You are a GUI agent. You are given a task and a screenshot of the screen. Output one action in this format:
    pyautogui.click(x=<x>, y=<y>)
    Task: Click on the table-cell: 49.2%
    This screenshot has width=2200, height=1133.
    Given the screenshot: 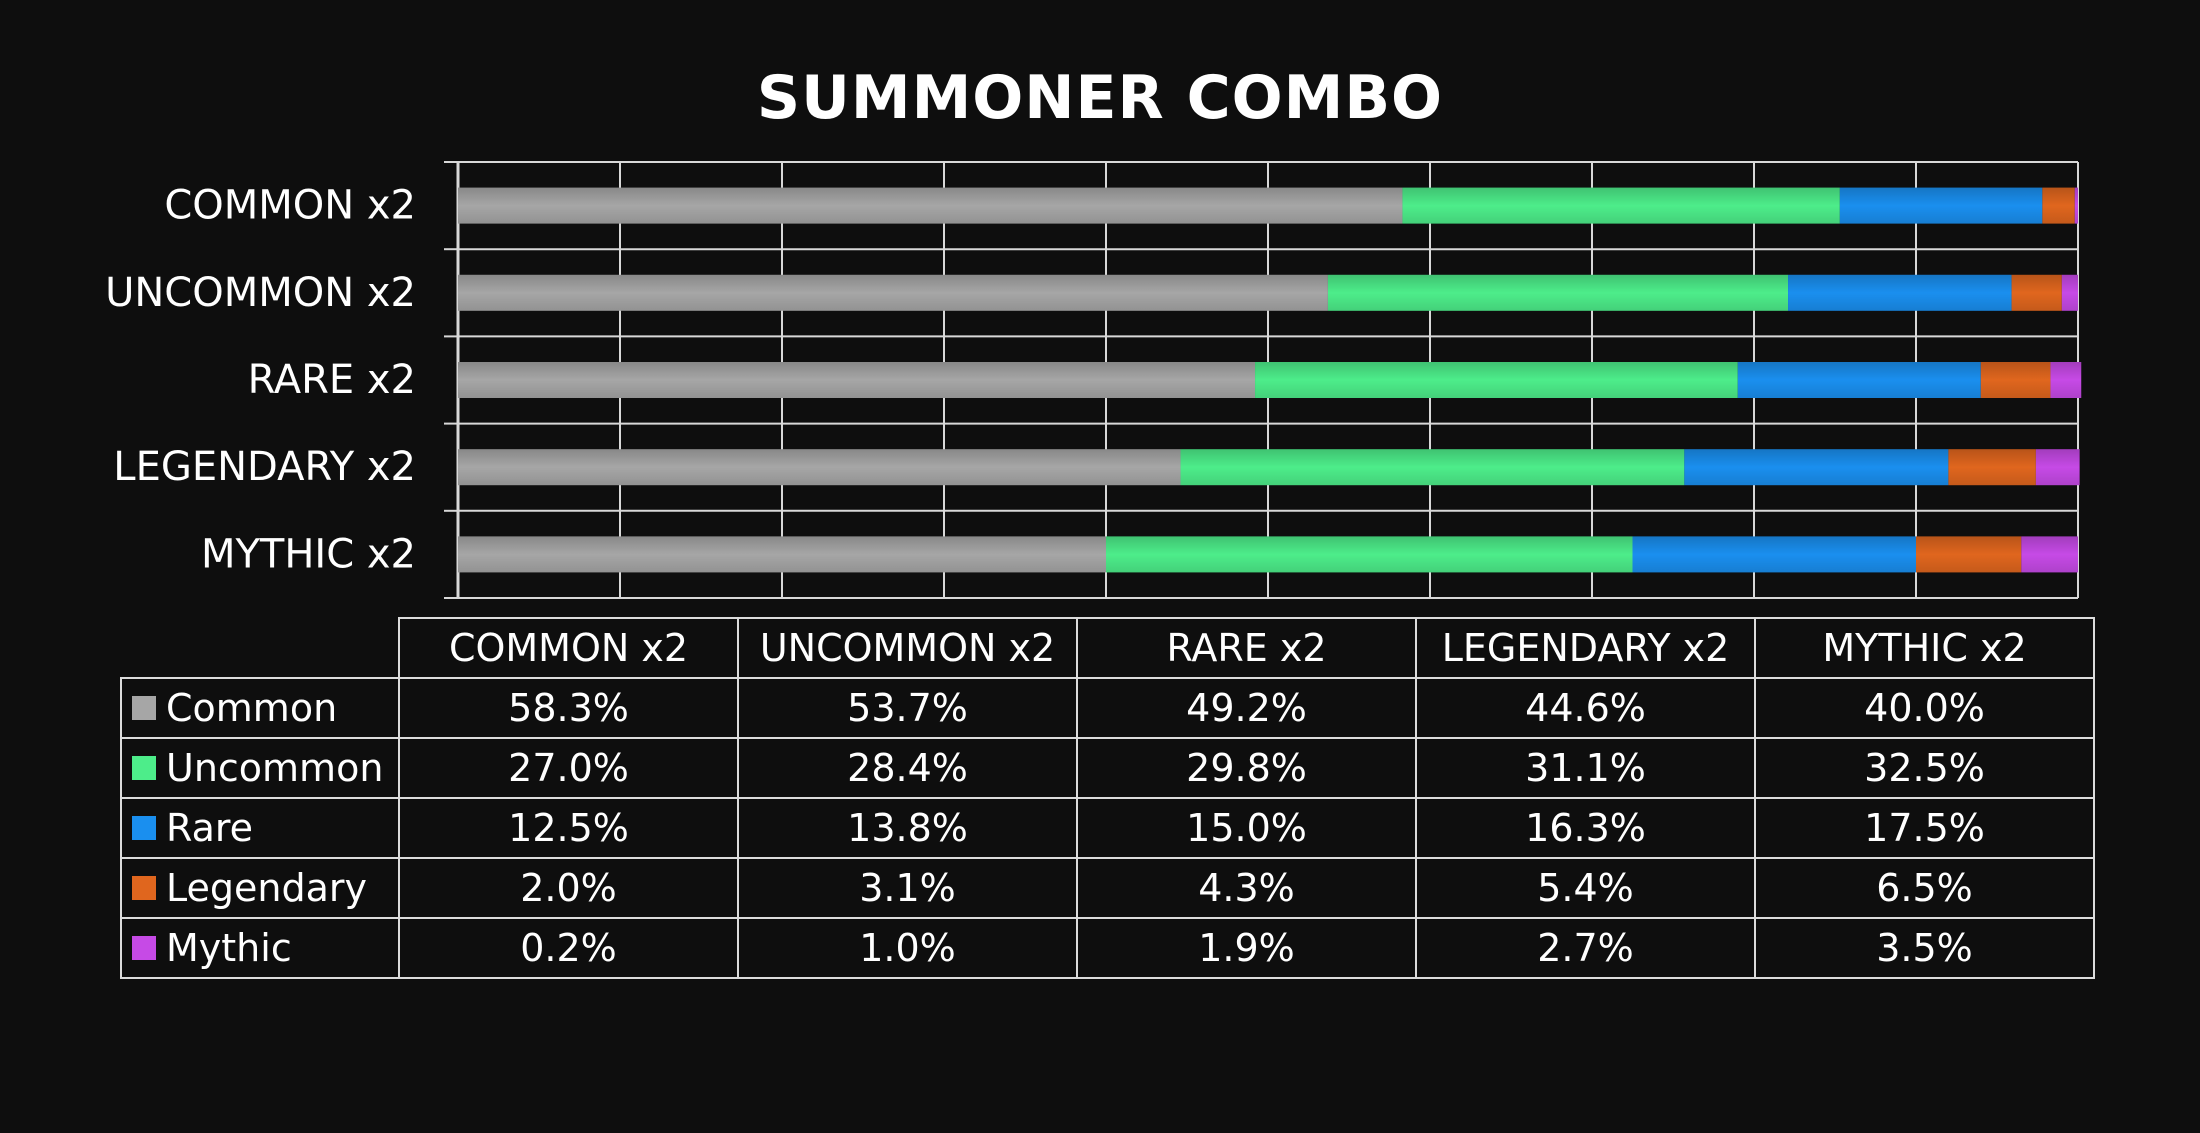 What is the action you would take?
    pyautogui.click(x=1246, y=708)
    